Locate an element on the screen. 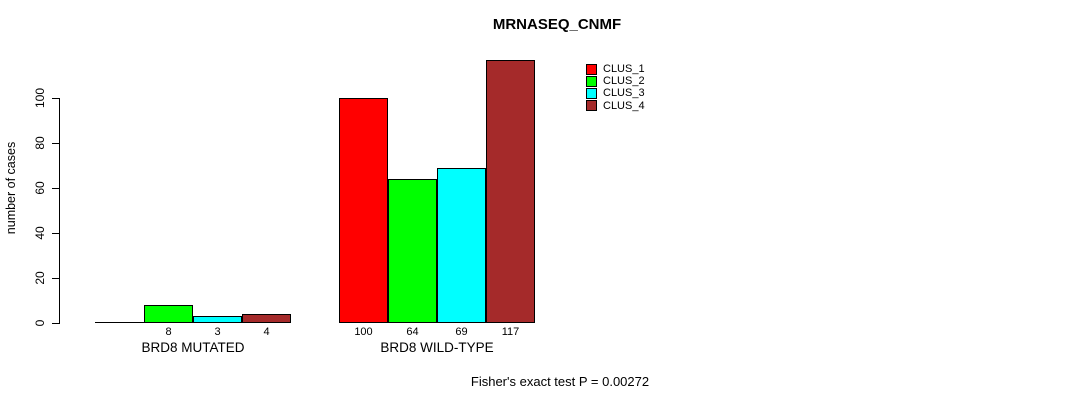  x-category-label: BRD8 WILD-TYPE is located at coordinates (437, 347).